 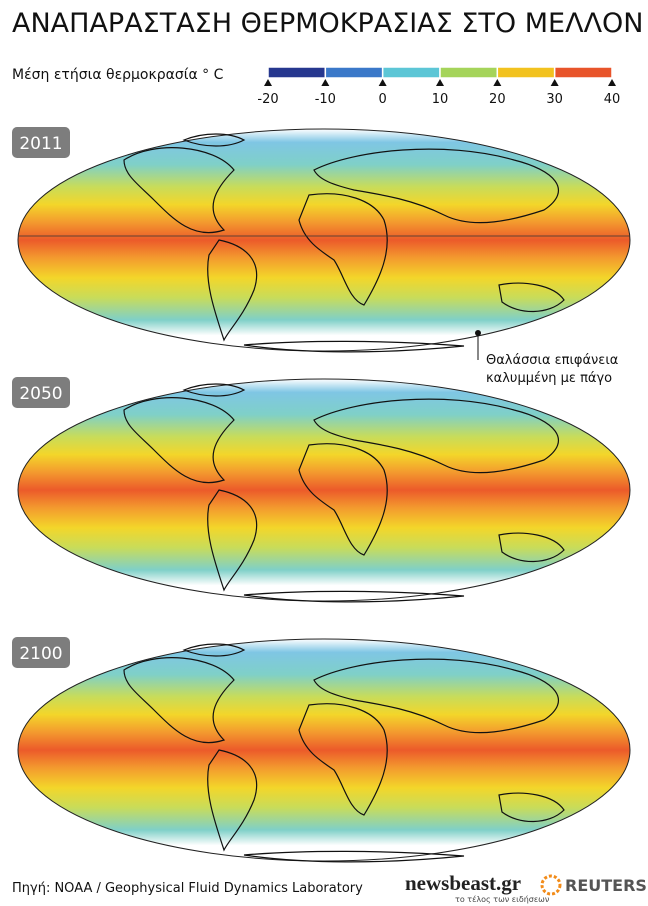 I want to click on tick-label: -10, so click(x=325, y=99).